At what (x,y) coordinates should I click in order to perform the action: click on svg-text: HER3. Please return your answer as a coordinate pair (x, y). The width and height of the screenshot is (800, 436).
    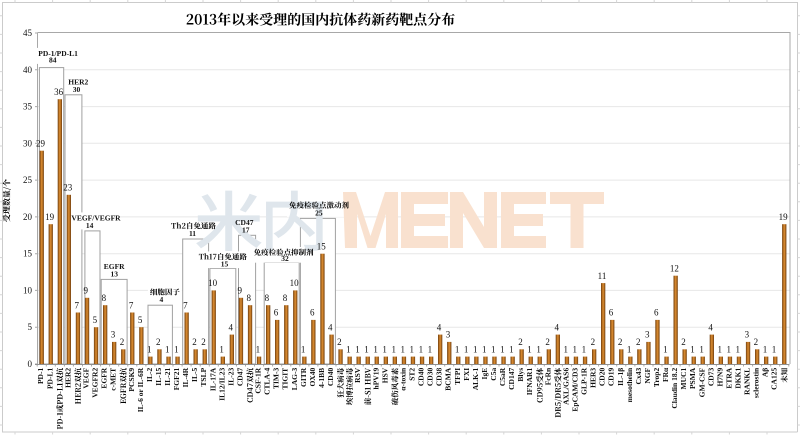
    Looking at the image, I should click on (593, 378).